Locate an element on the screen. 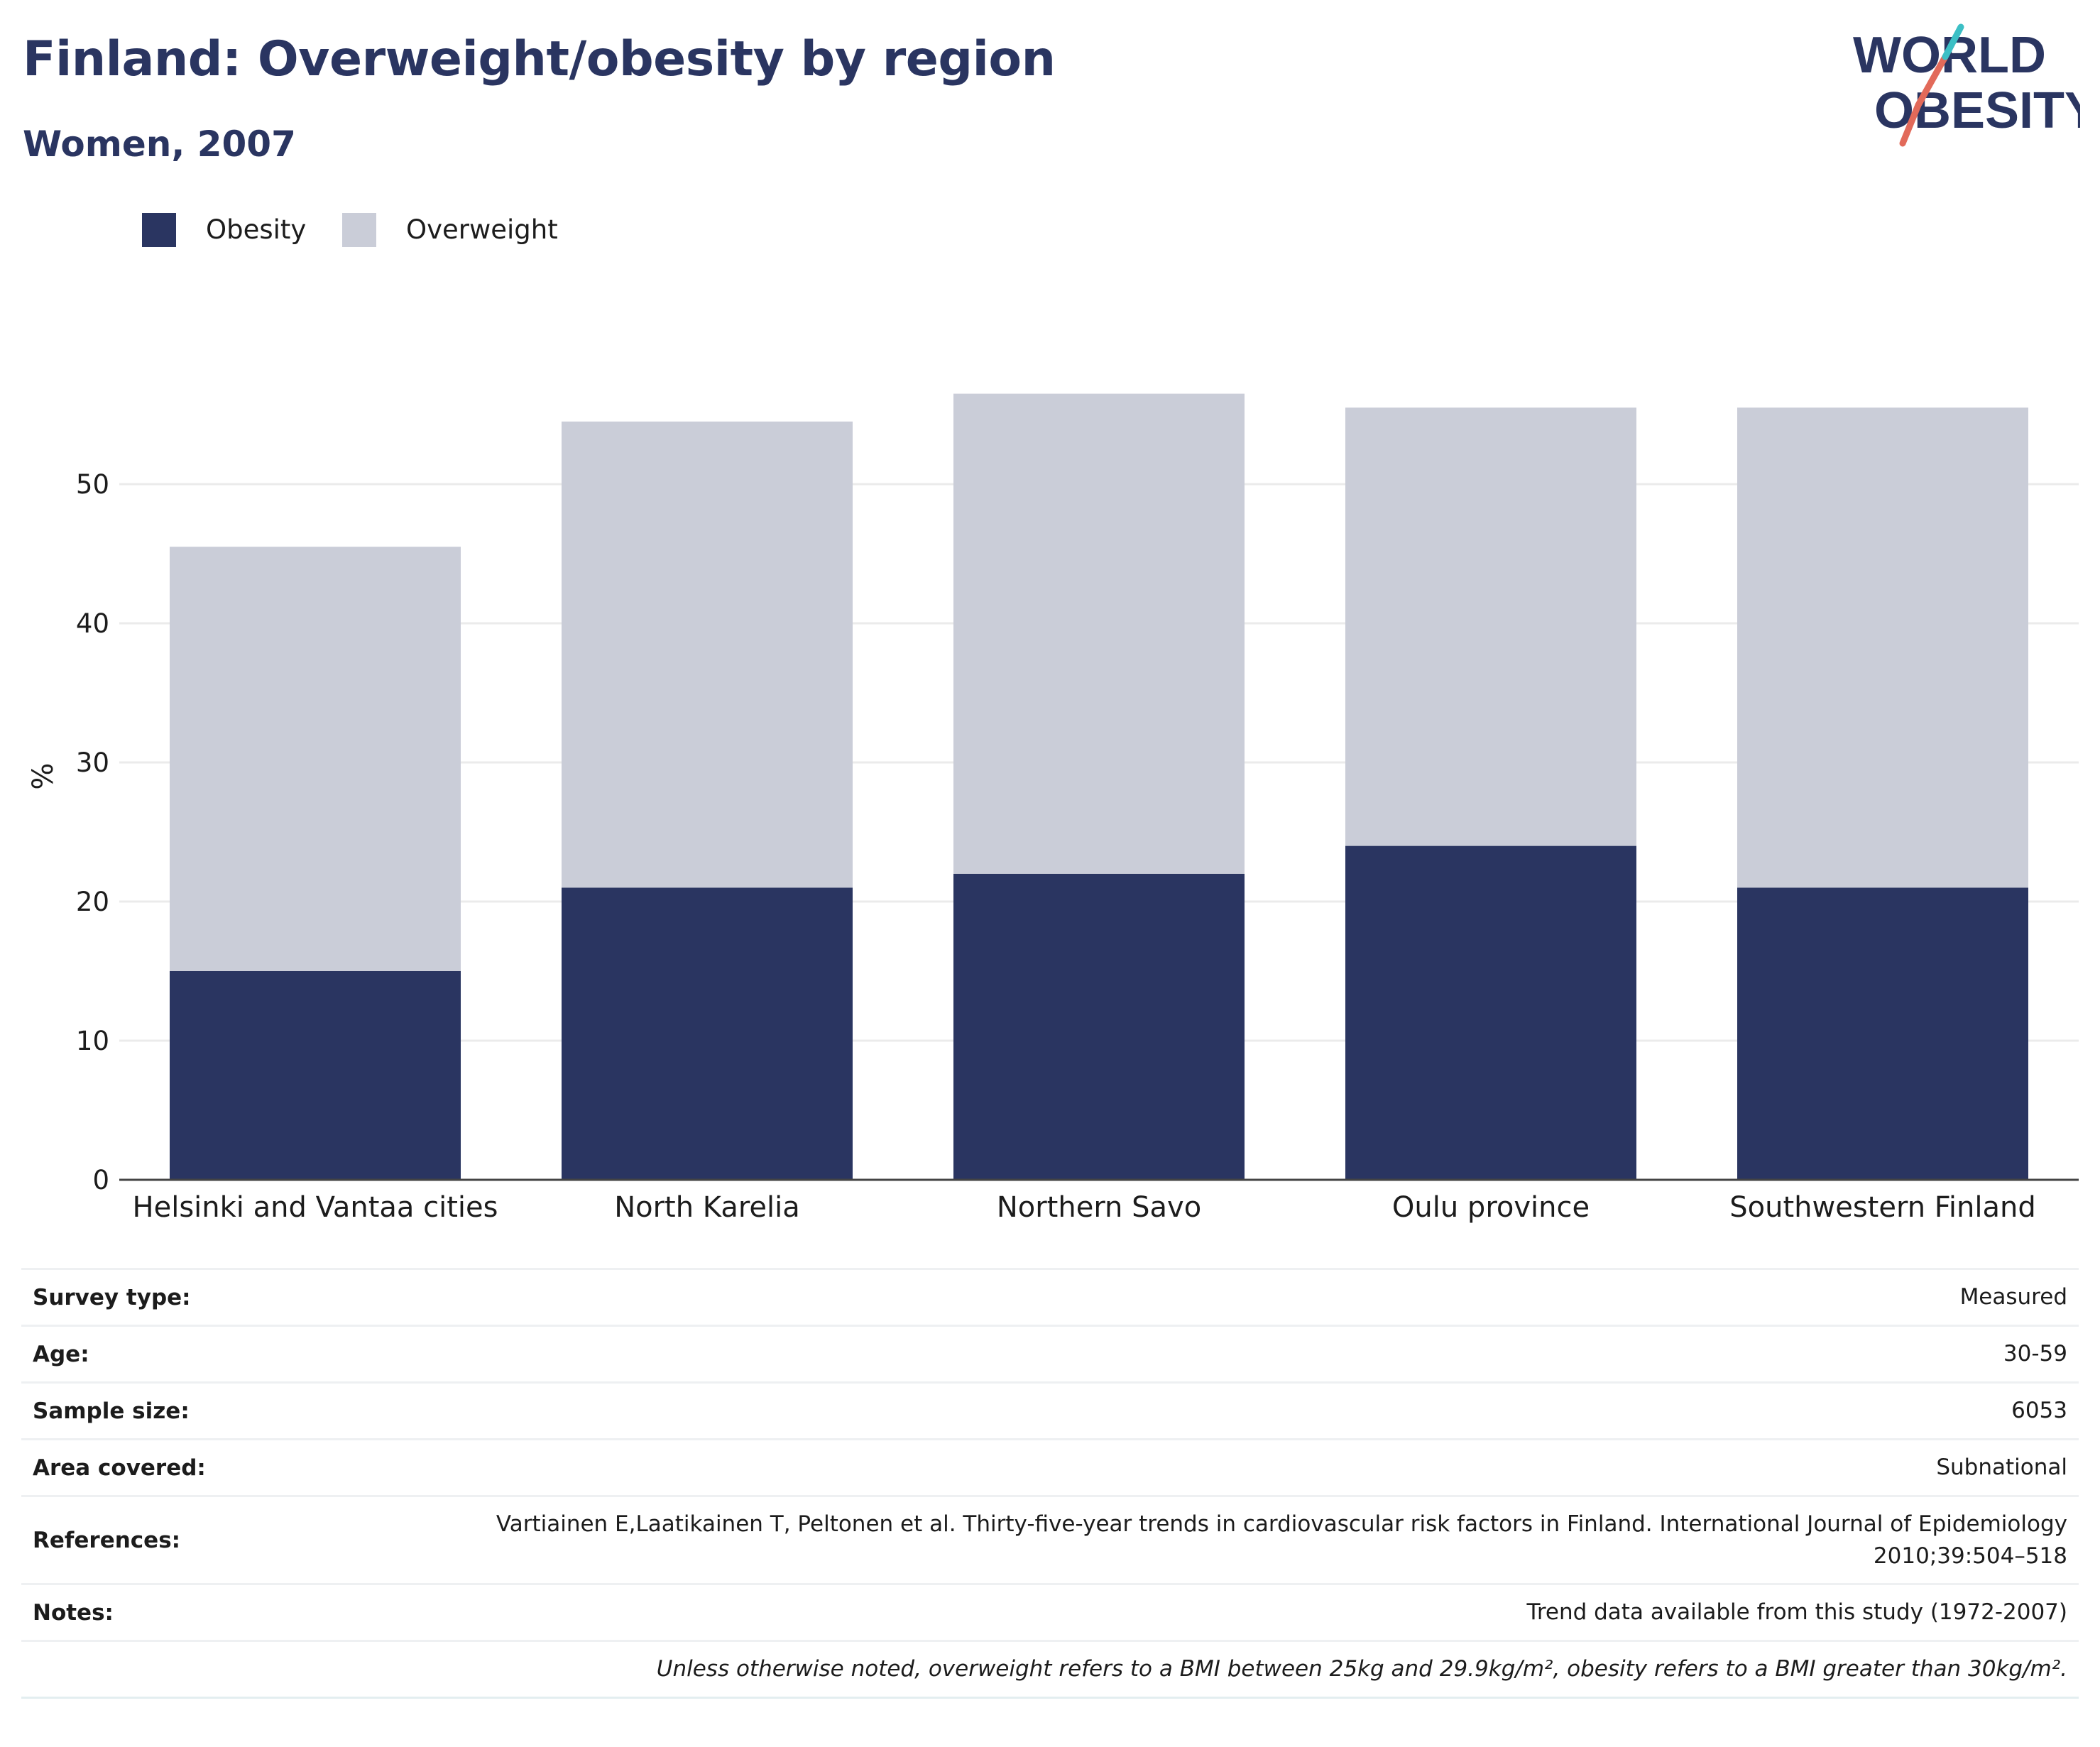 The height and width of the screenshot is (1747, 2100). info-row: Sample size: 6053 is located at coordinates (1050, 1410).